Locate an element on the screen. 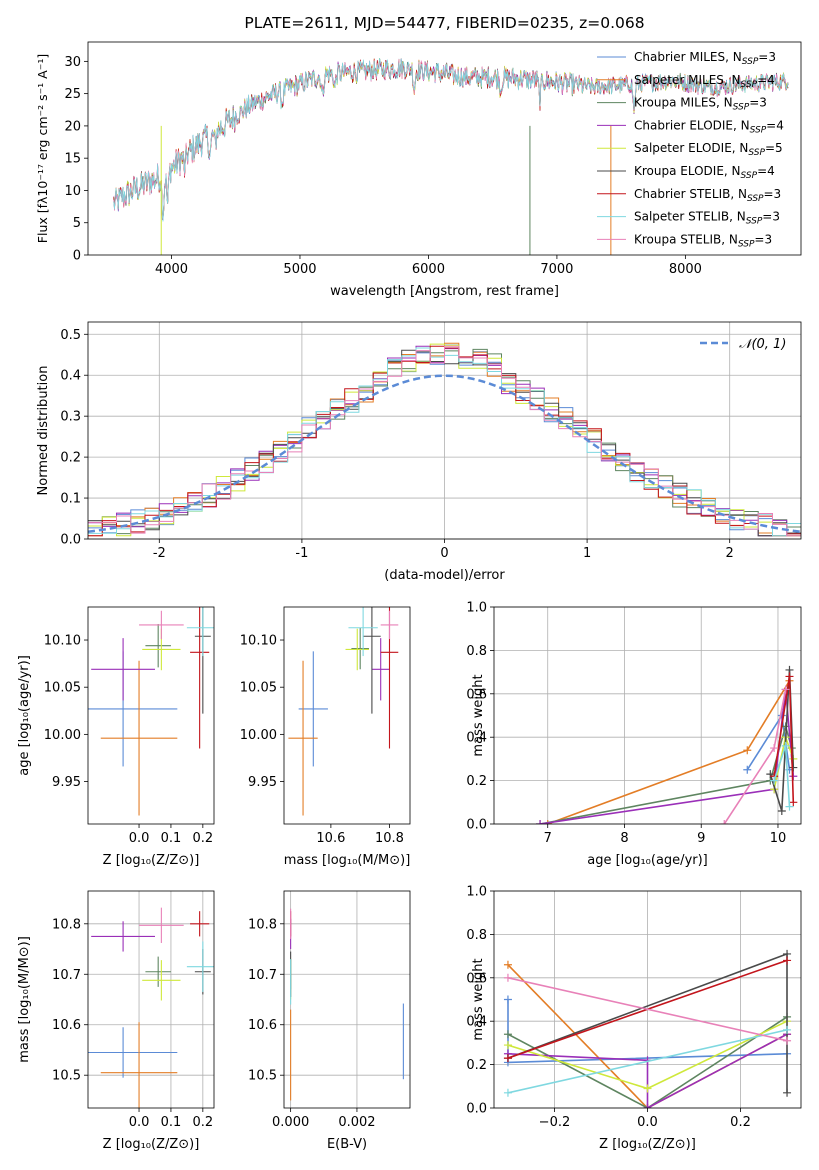 The width and height of the screenshot is (819, 1170). x-tick-label: −0.2 is located at coordinates (555, 1122).